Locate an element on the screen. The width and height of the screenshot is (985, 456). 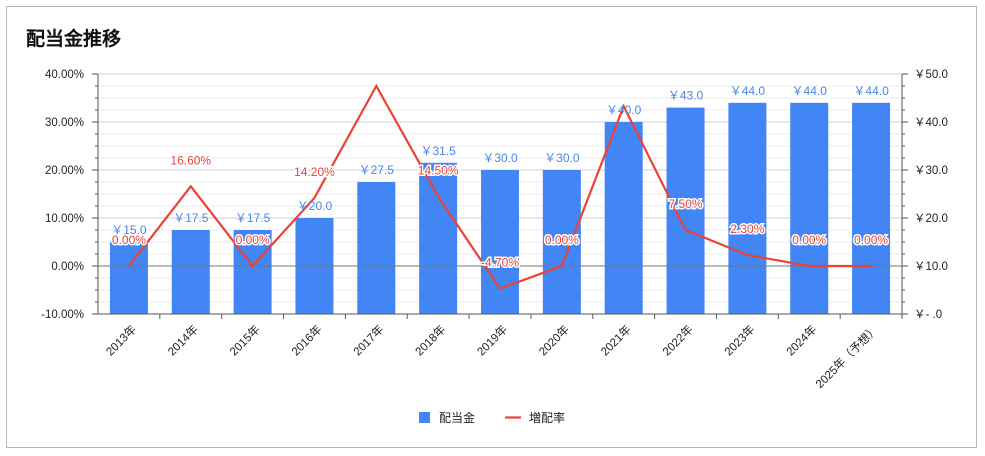
bar-value-label: ￥43.0 is located at coordinates (686, 96).